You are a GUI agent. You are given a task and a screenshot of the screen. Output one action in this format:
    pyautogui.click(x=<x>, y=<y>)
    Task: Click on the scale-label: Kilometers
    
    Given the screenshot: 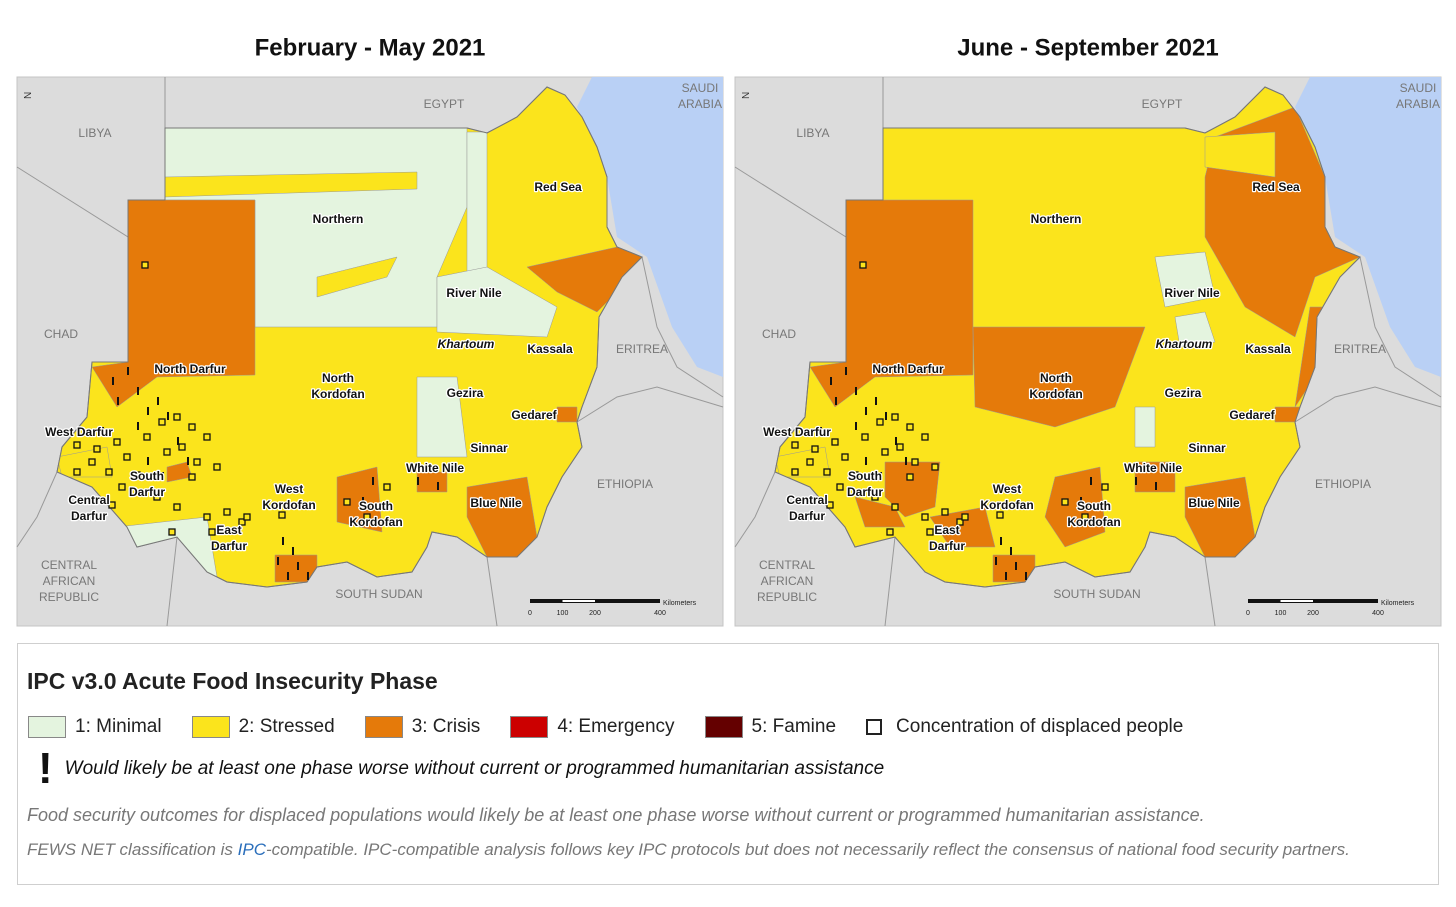 What is the action you would take?
    pyautogui.click(x=1398, y=603)
    